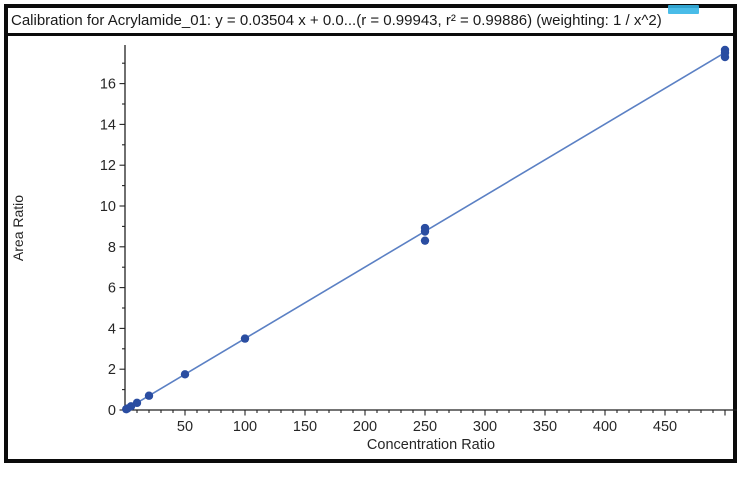 The height and width of the screenshot is (477, 750). Describe the element at coordinates (18, 228) in the screenshot. I see `y-axis-title: Area Ratio` at that location.